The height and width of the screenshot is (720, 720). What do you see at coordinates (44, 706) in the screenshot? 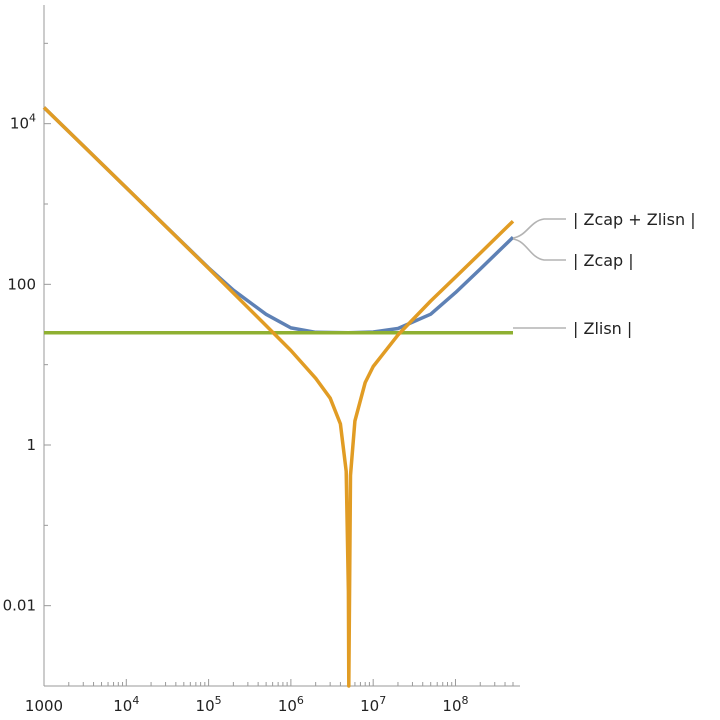
I see `x-tick-label: 1000` at bounding box center [44, 706].